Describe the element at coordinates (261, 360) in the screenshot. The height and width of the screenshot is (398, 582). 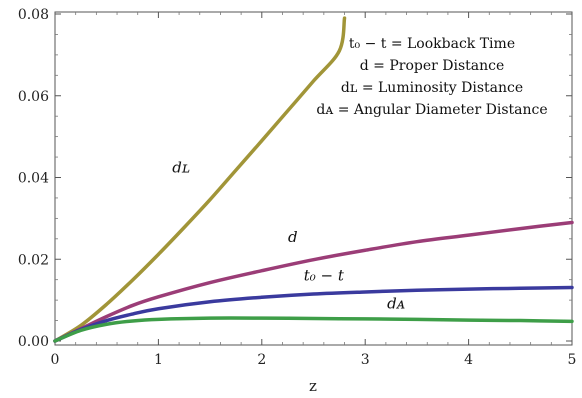
I see `x-tick-label: 2` at that location.